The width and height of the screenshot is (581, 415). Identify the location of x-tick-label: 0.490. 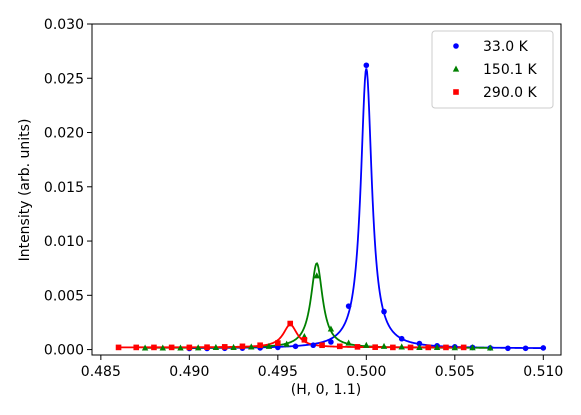
(189, 372).